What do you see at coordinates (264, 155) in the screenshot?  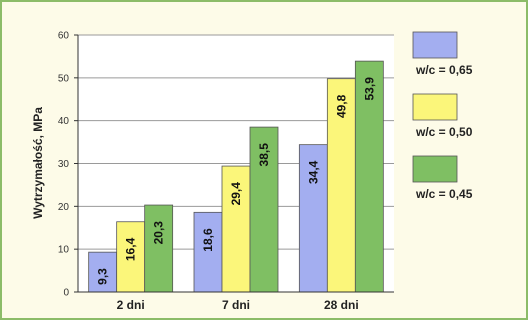 I see `bar-value-label: 38,5` at bounding box center [264, 155].